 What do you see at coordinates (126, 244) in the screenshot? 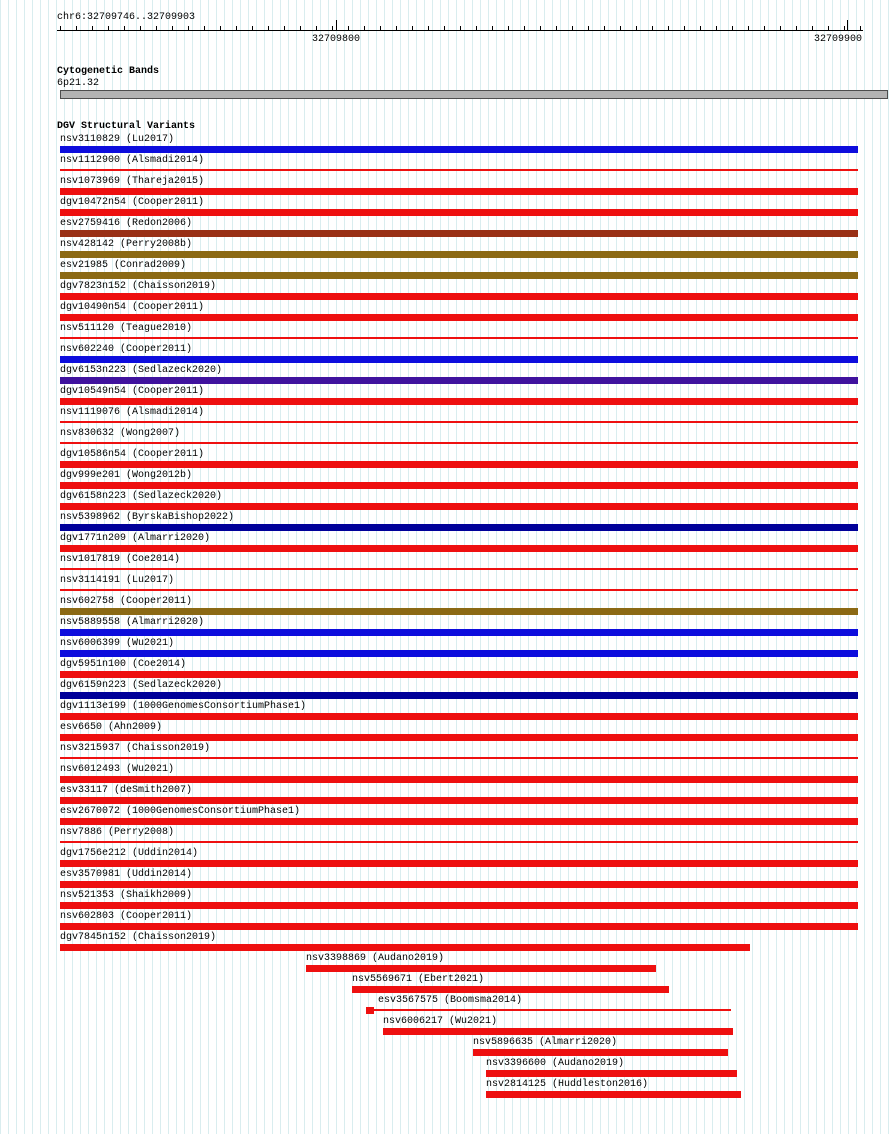
I see `variant-label: nsv428142 (Perry2008b)` at bounding box center [126, 244].